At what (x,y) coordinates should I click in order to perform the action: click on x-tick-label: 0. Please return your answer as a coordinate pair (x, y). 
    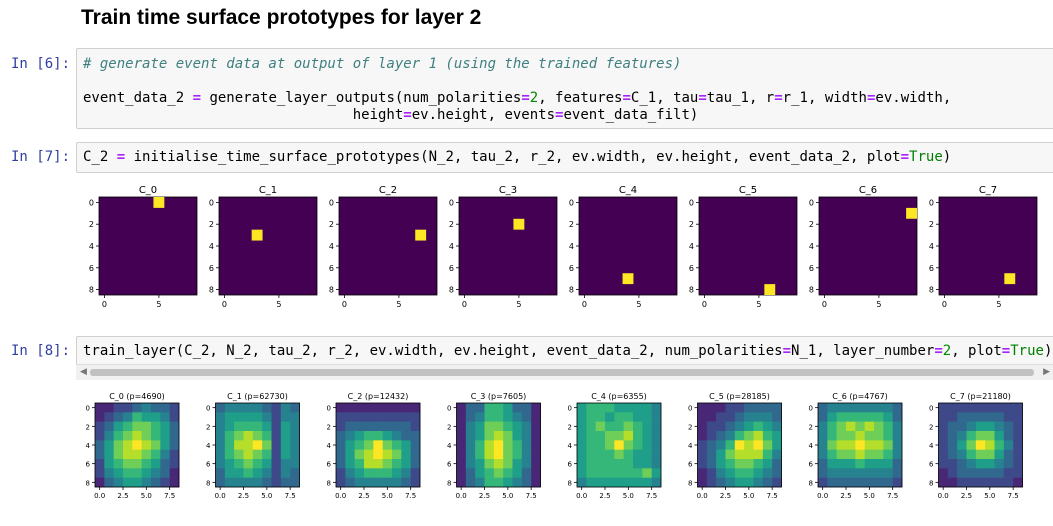
    Looking at the image, I should click on (344, 304).